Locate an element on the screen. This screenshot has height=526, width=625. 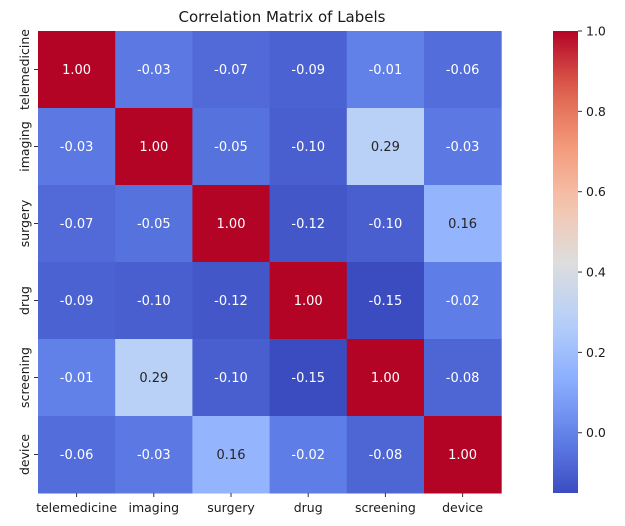
colorbar-tick-label: 0.6 is located at coordinates (596, 191).